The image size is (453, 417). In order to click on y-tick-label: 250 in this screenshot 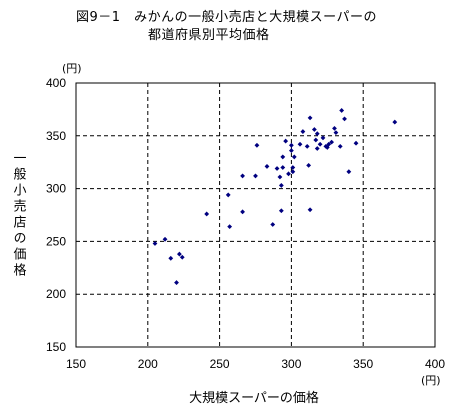, I will do `click(56, 241)`.